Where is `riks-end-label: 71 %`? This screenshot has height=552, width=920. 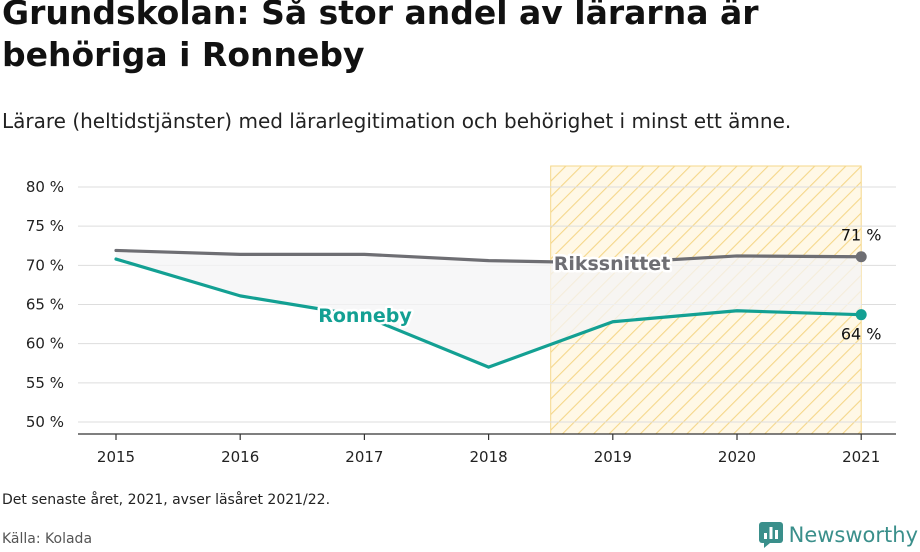
riks-end-label: 71 % is located at coordinates (861, 235).